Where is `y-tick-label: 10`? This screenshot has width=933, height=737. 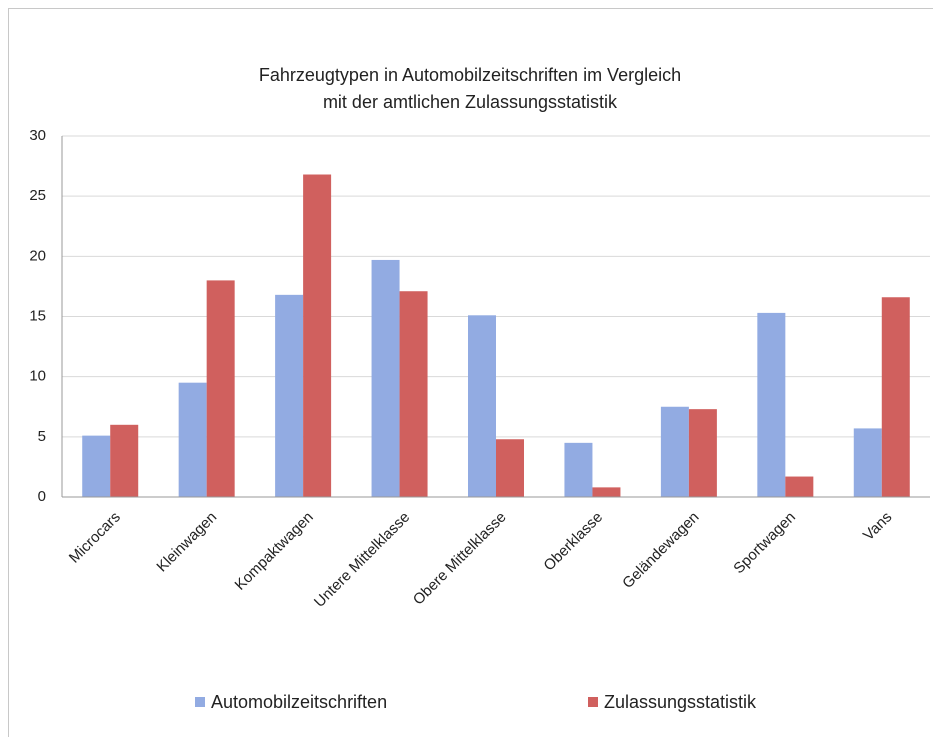 y-tick-label: 10 is located at coordinates (37, 376).